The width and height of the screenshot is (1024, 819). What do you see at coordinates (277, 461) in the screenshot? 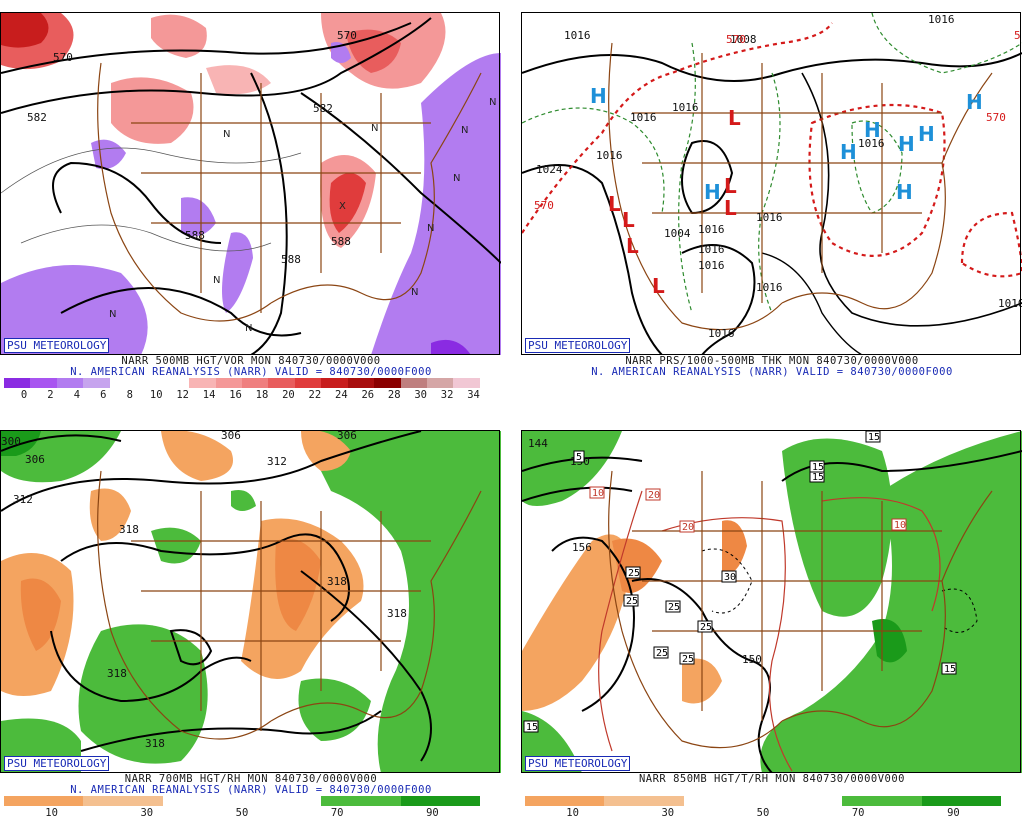
I see `contour-label: 312` at bounding box center [277, 461].